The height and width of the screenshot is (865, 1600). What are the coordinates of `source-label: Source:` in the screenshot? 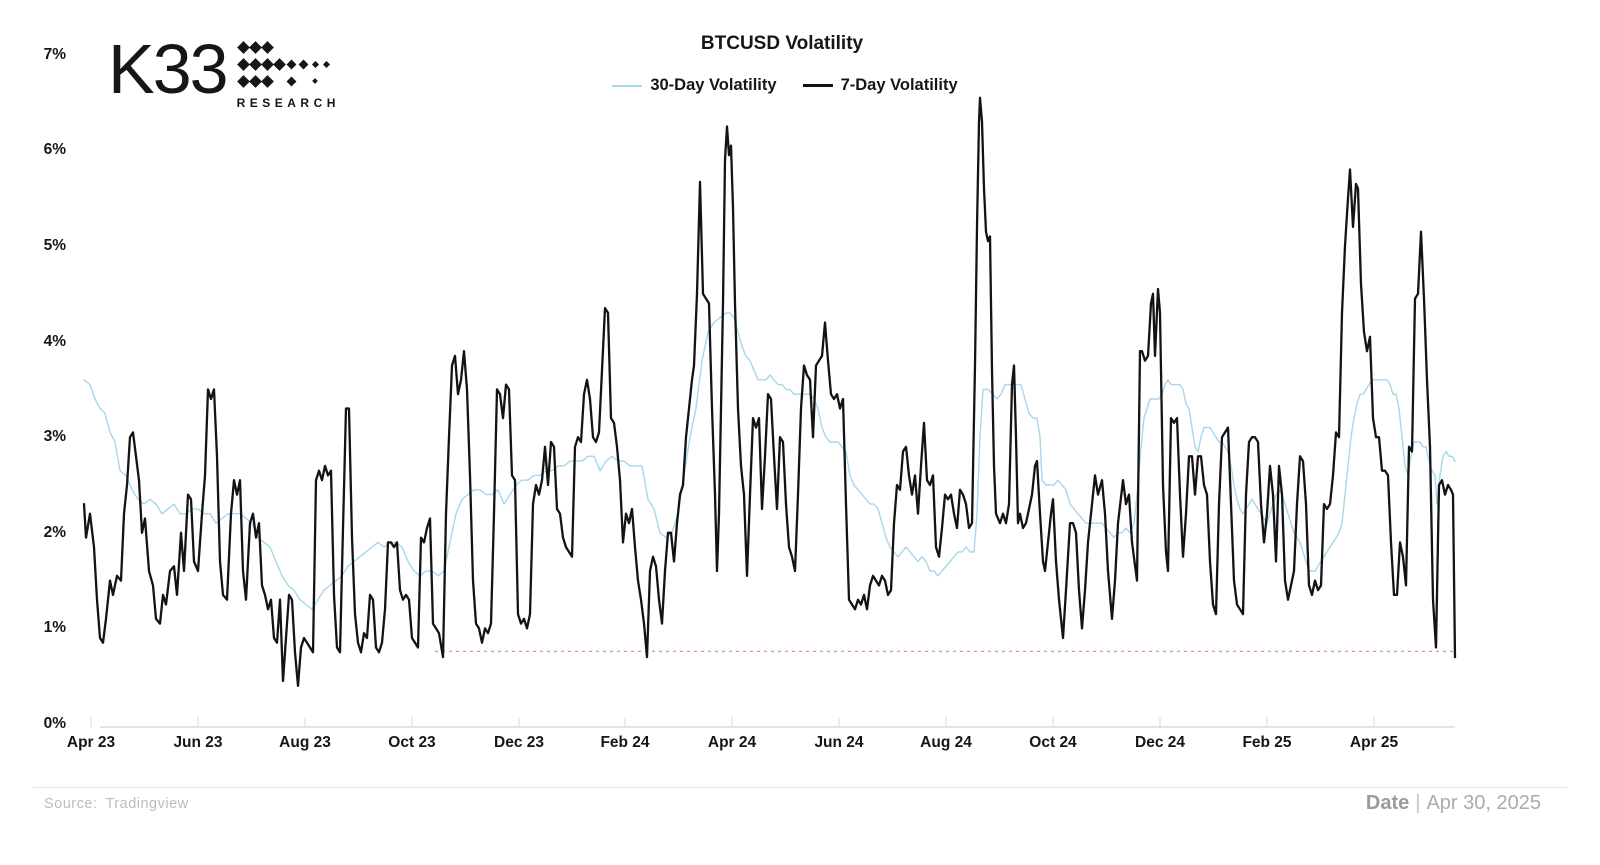 It's located at (71, 804).